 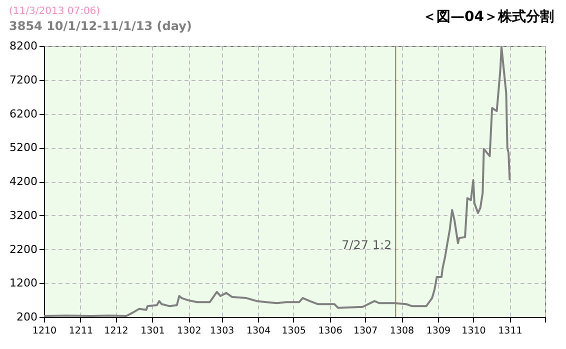 What do you see at coordinates (24, 215) in the screenshot?
I see `y-tick-label: 3200` at bounding box center [24, 215].